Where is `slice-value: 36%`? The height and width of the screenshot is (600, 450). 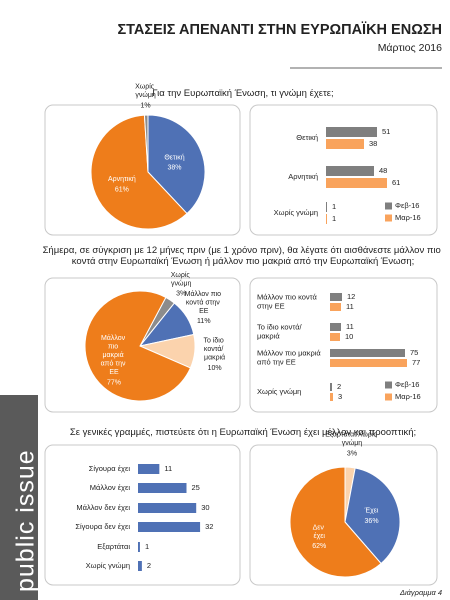 slice-value: 36% is located at coordinates (372, 521).